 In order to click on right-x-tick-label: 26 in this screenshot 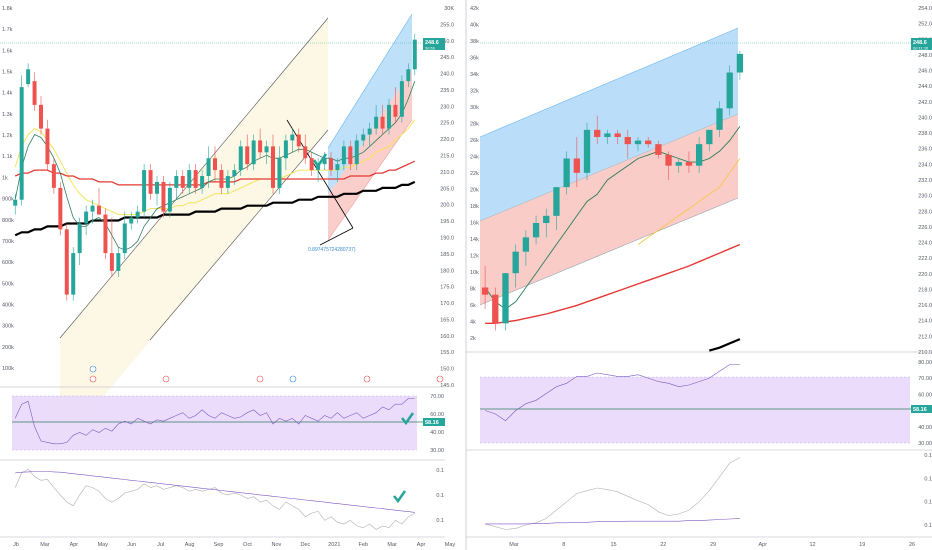, I will do `click(912, 545)`.